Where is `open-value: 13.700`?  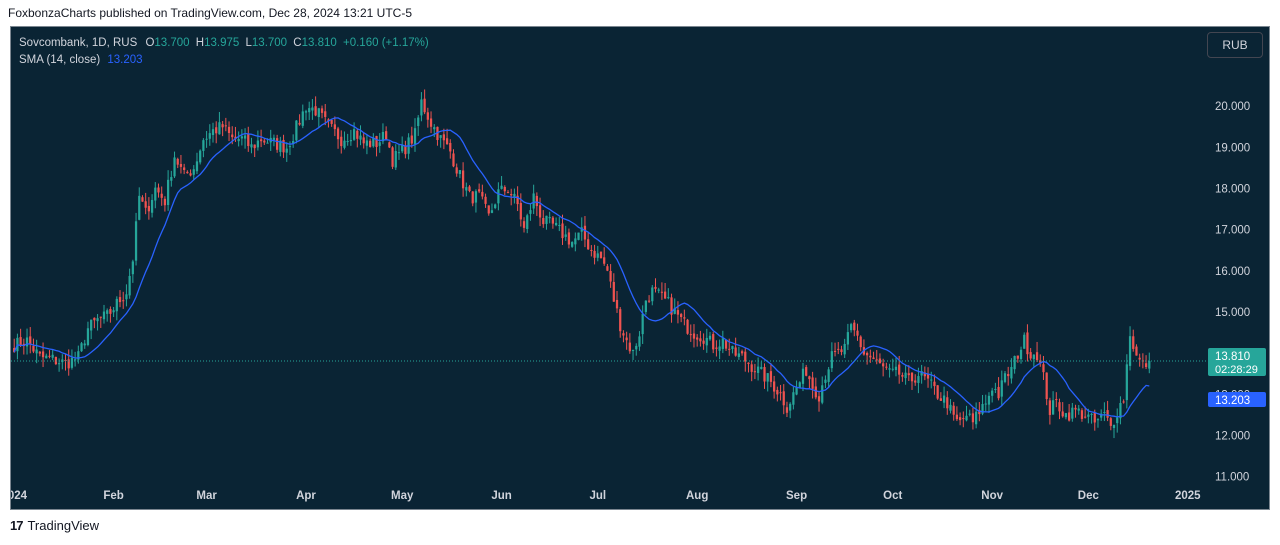
open-value: 13.700 is located at coordinates (172, 43).